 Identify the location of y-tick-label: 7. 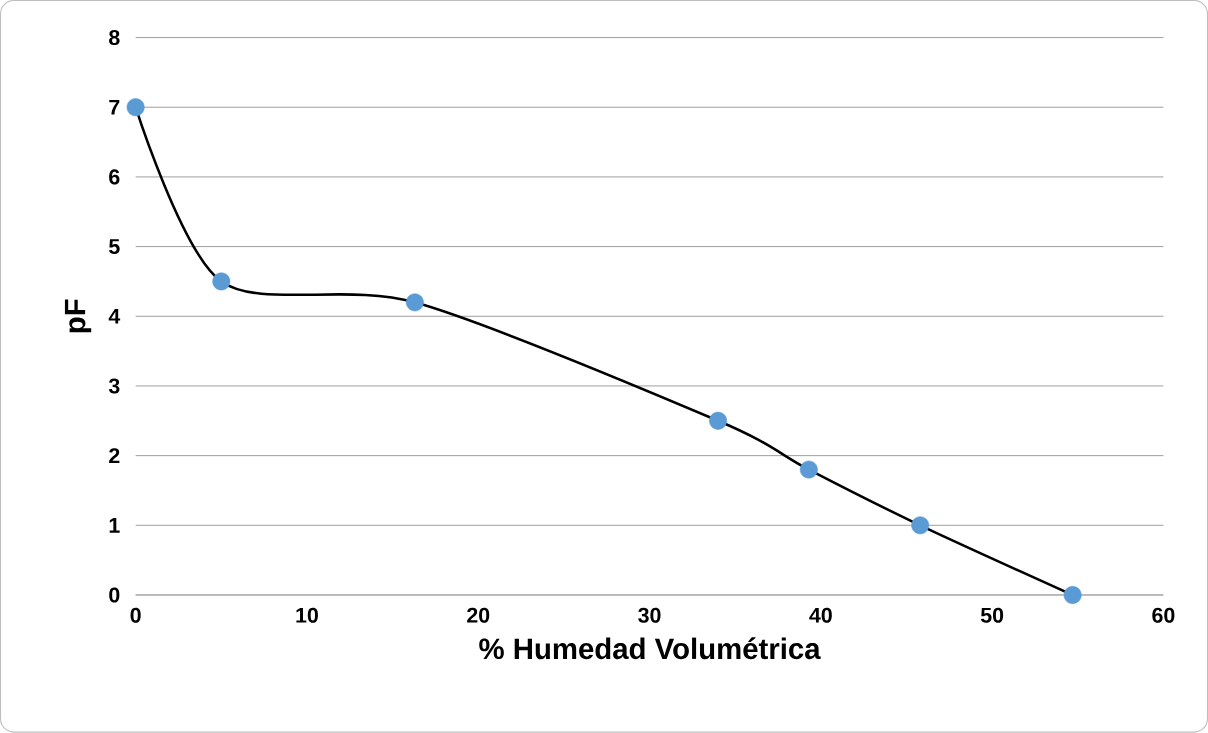
(114, 107).